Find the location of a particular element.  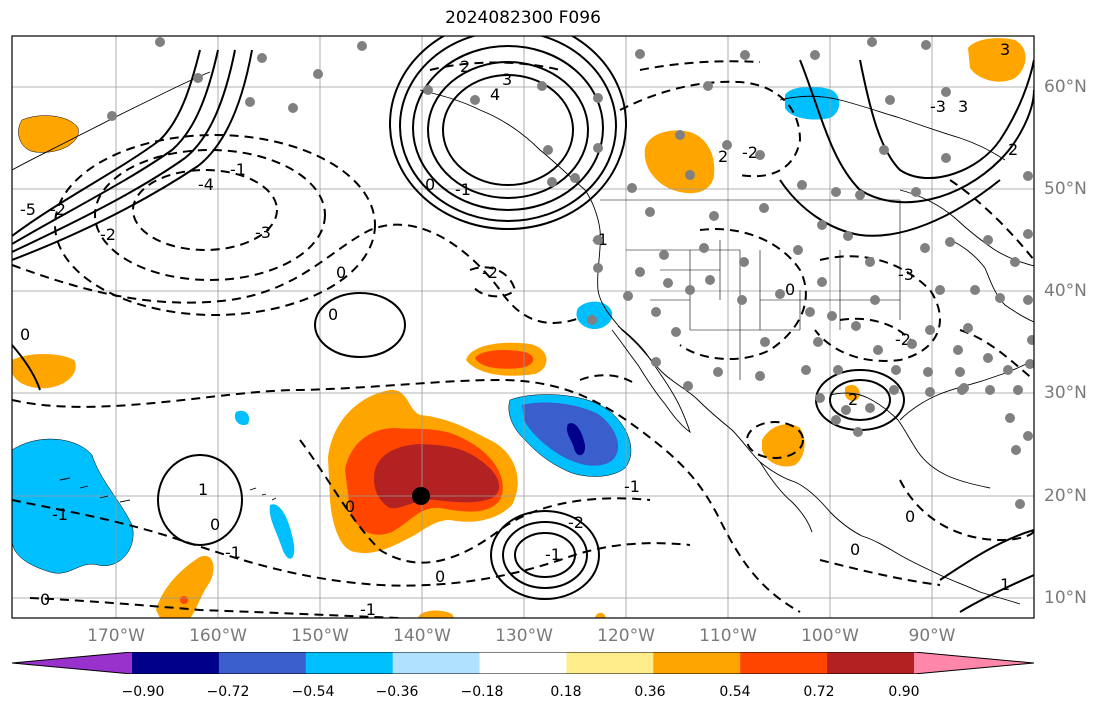

colorbar-tick-label: 0.18 is located at coordinates (566, 692).